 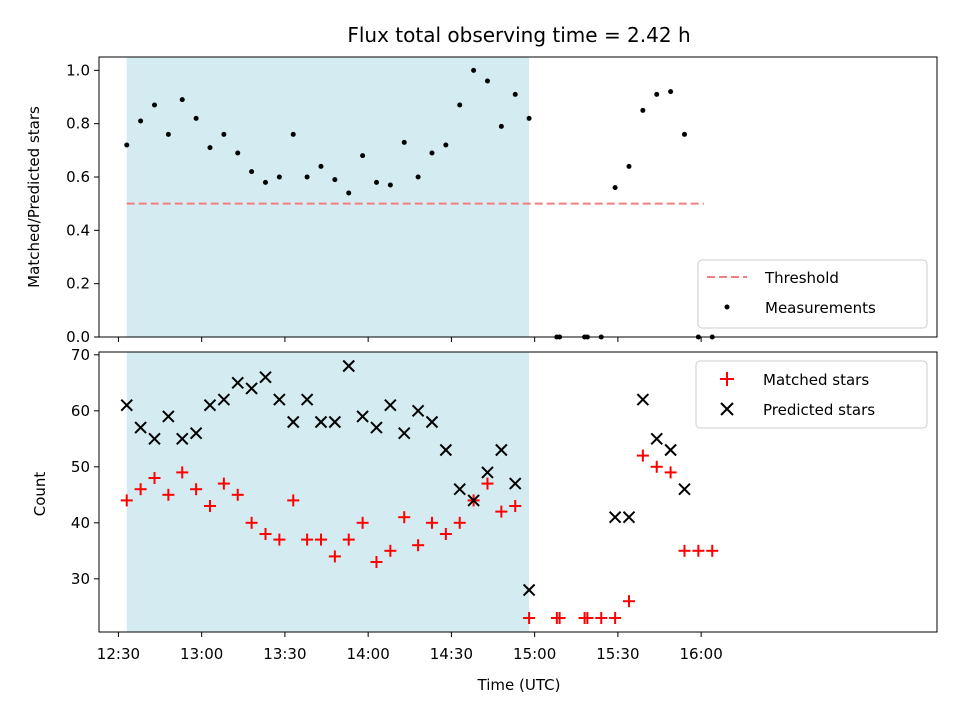 What do you see at coordinates (80, 579) in the screenshot?
I see `y-tick-label: 30` at bounding box center [80, 579].